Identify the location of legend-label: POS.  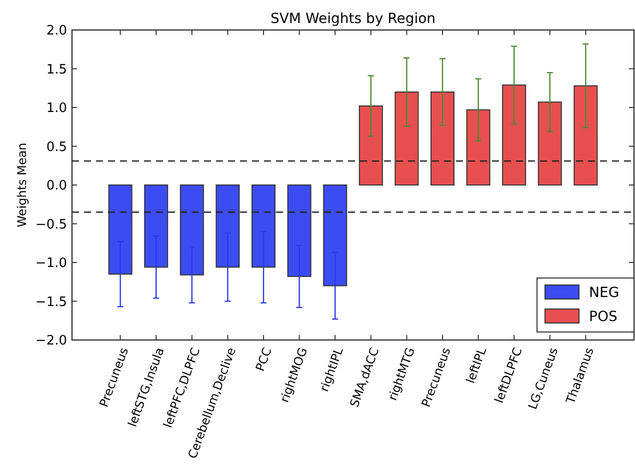
(603, 316).